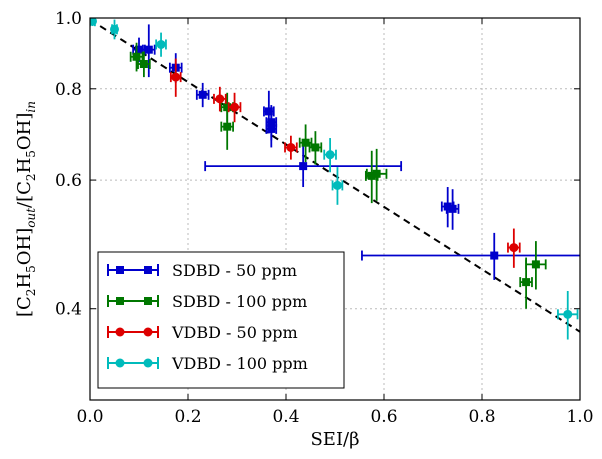  I want to click on legend-entry-vdbd-50: VDBD - 50 ppm, so click(202, 332).